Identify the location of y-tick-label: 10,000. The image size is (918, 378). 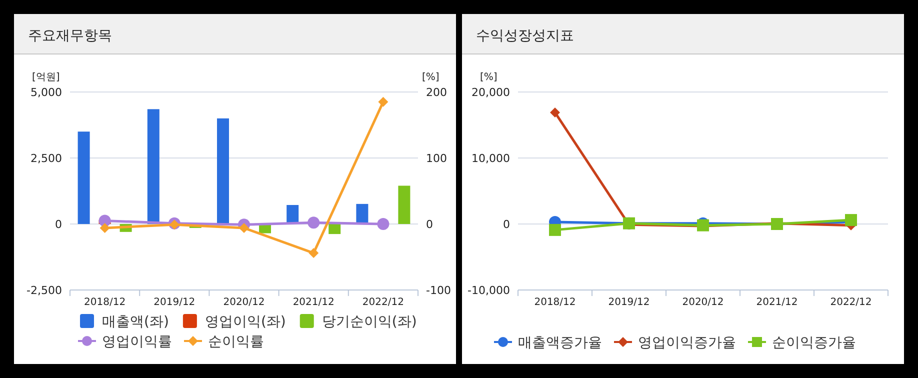
(491, 158).